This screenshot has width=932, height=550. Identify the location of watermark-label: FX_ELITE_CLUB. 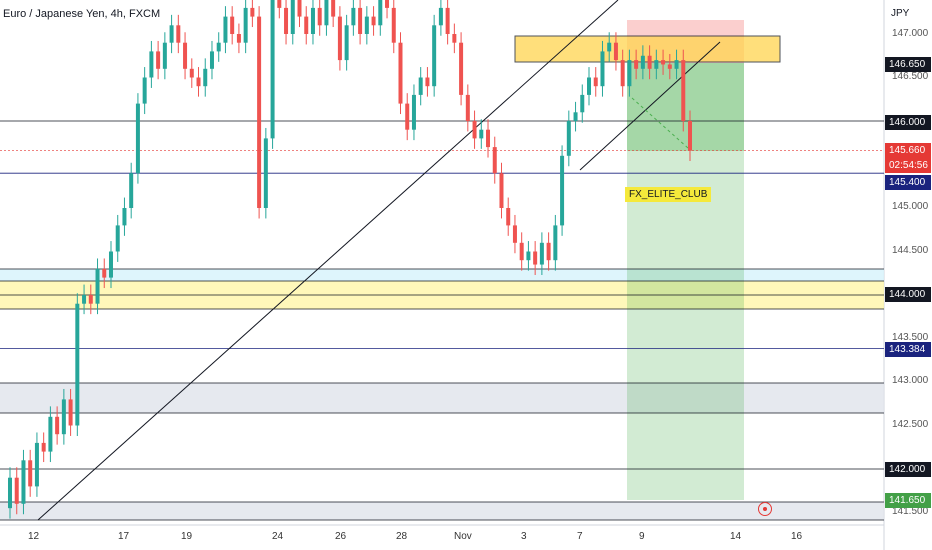
(668, 194).